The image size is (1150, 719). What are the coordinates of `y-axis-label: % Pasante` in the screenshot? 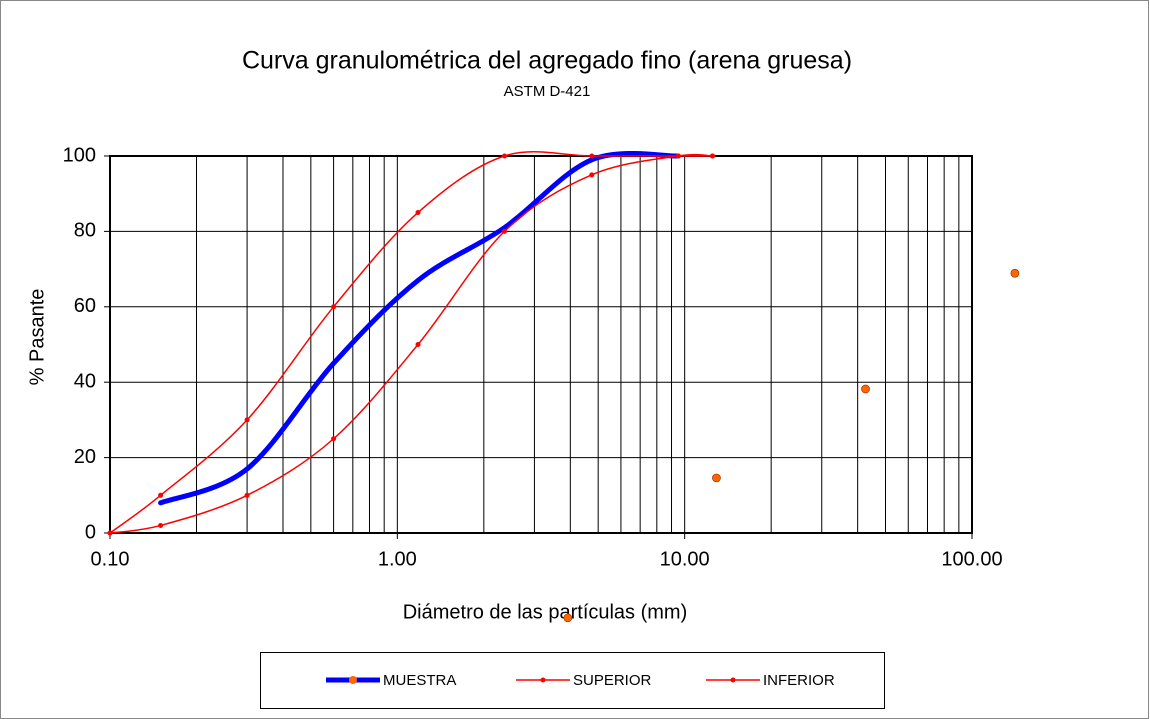 It's located at (37, 337).